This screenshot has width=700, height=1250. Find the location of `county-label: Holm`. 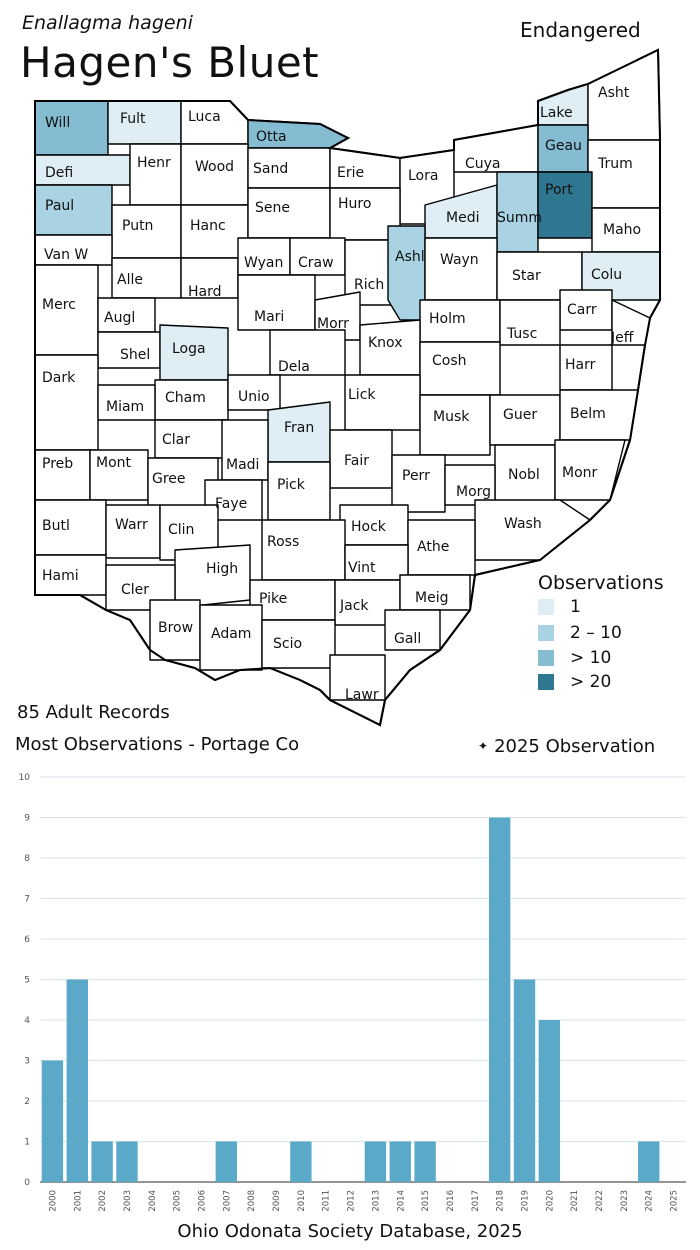

county-label: Holm is located at coordinates (447, 319).